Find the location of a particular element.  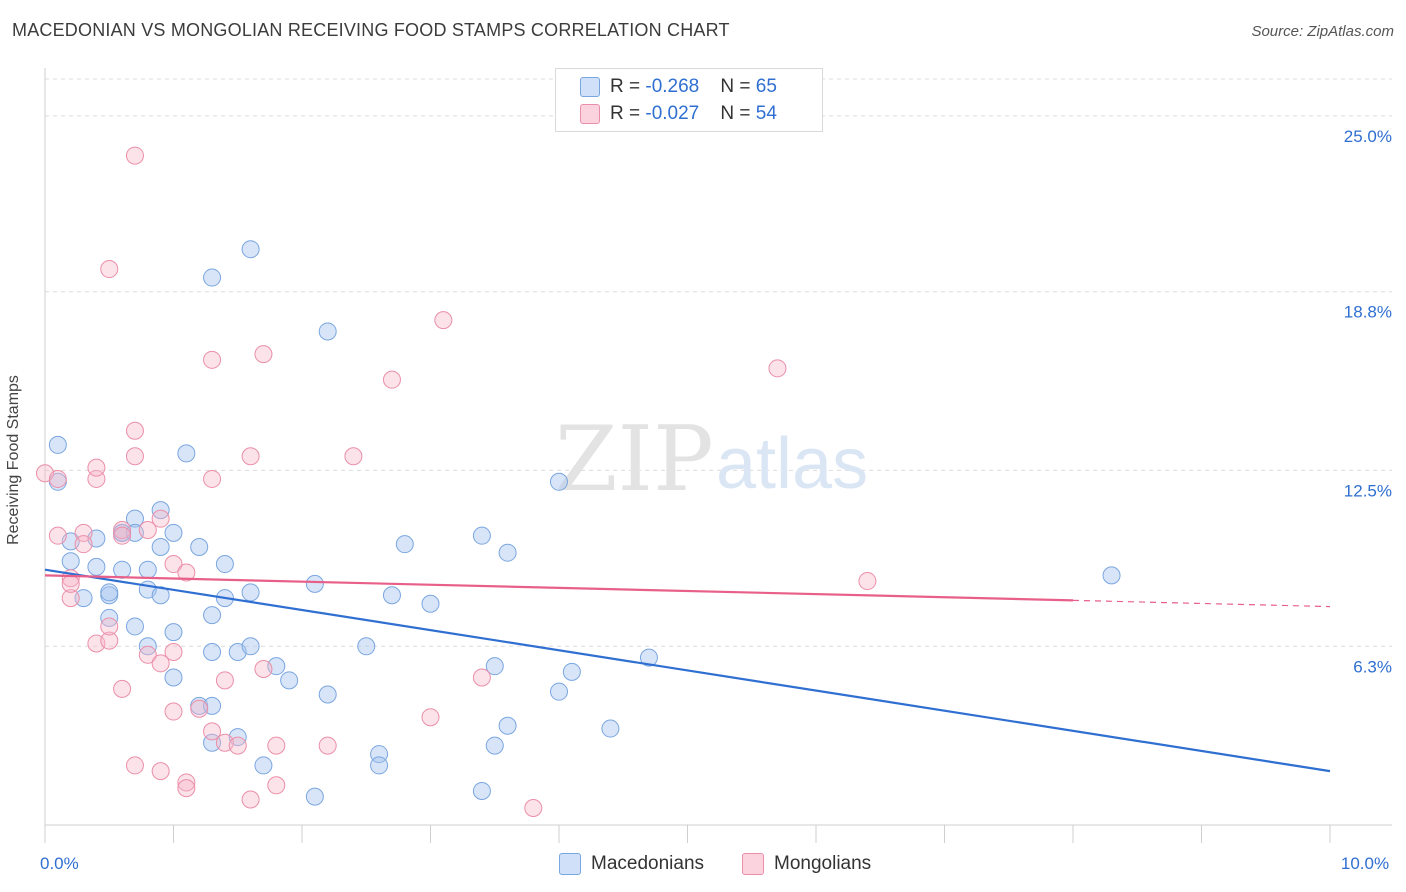

n-value-macedonians: 65 is located at coordinates (766, 86).